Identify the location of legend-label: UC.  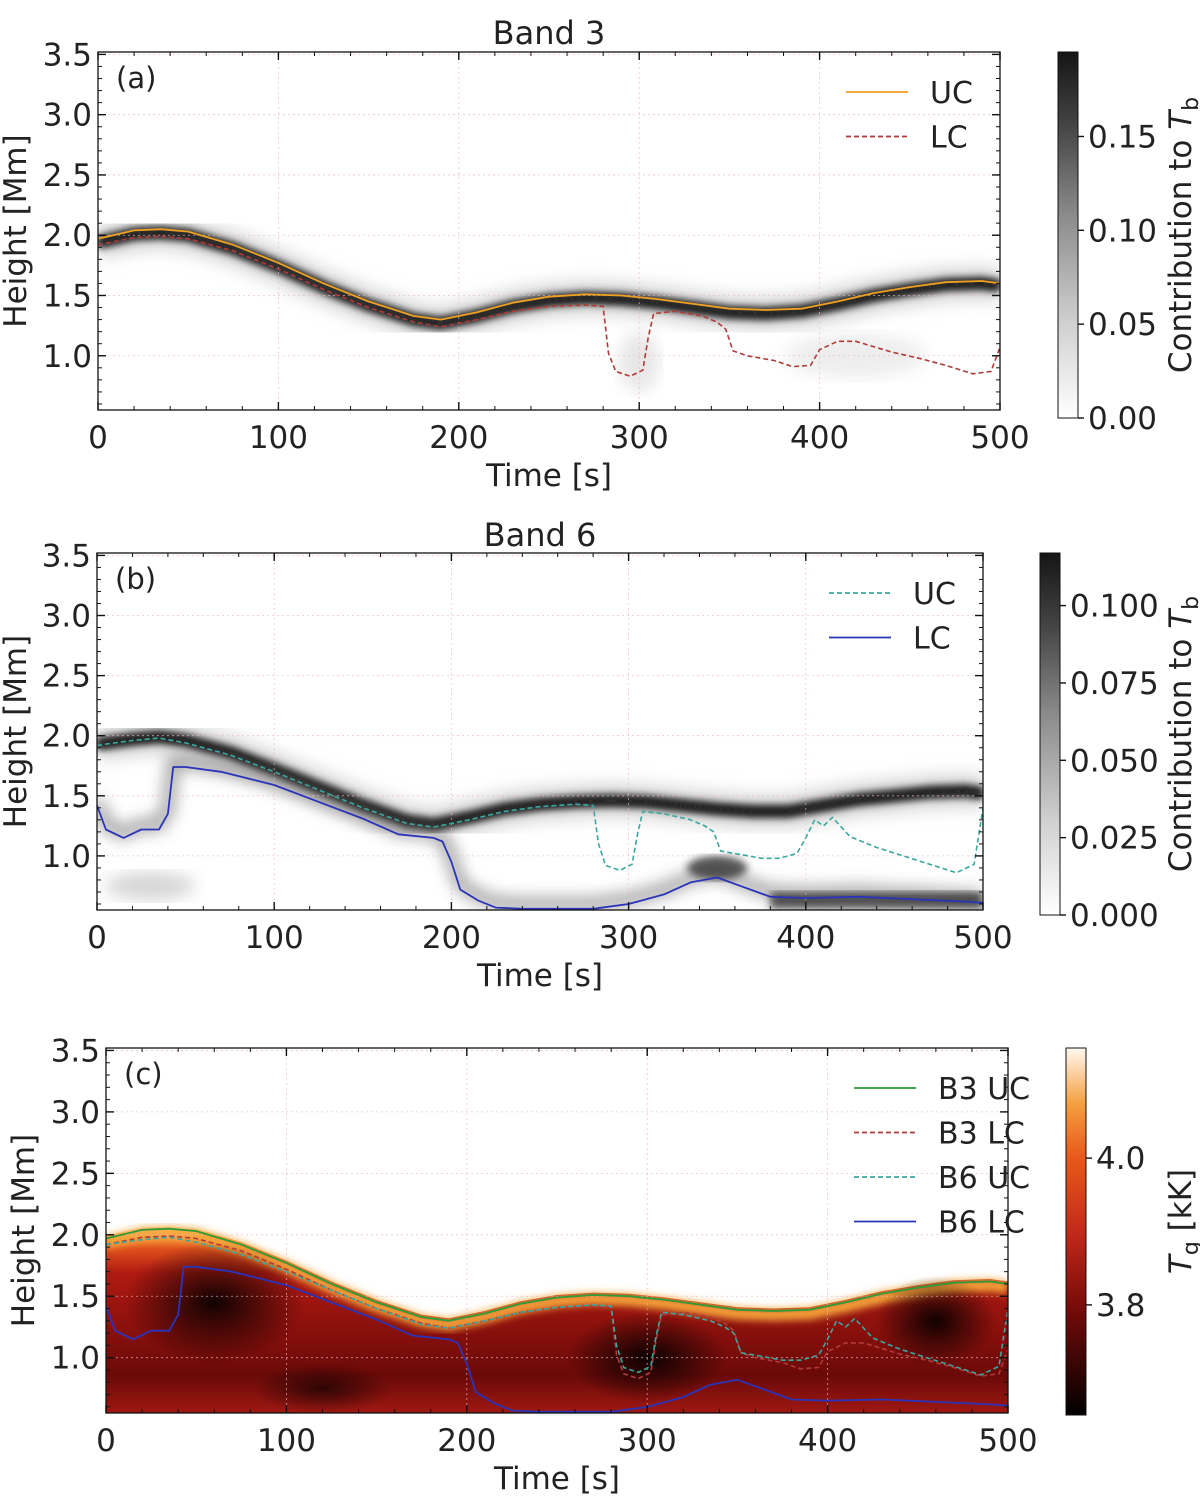
(934, 594).